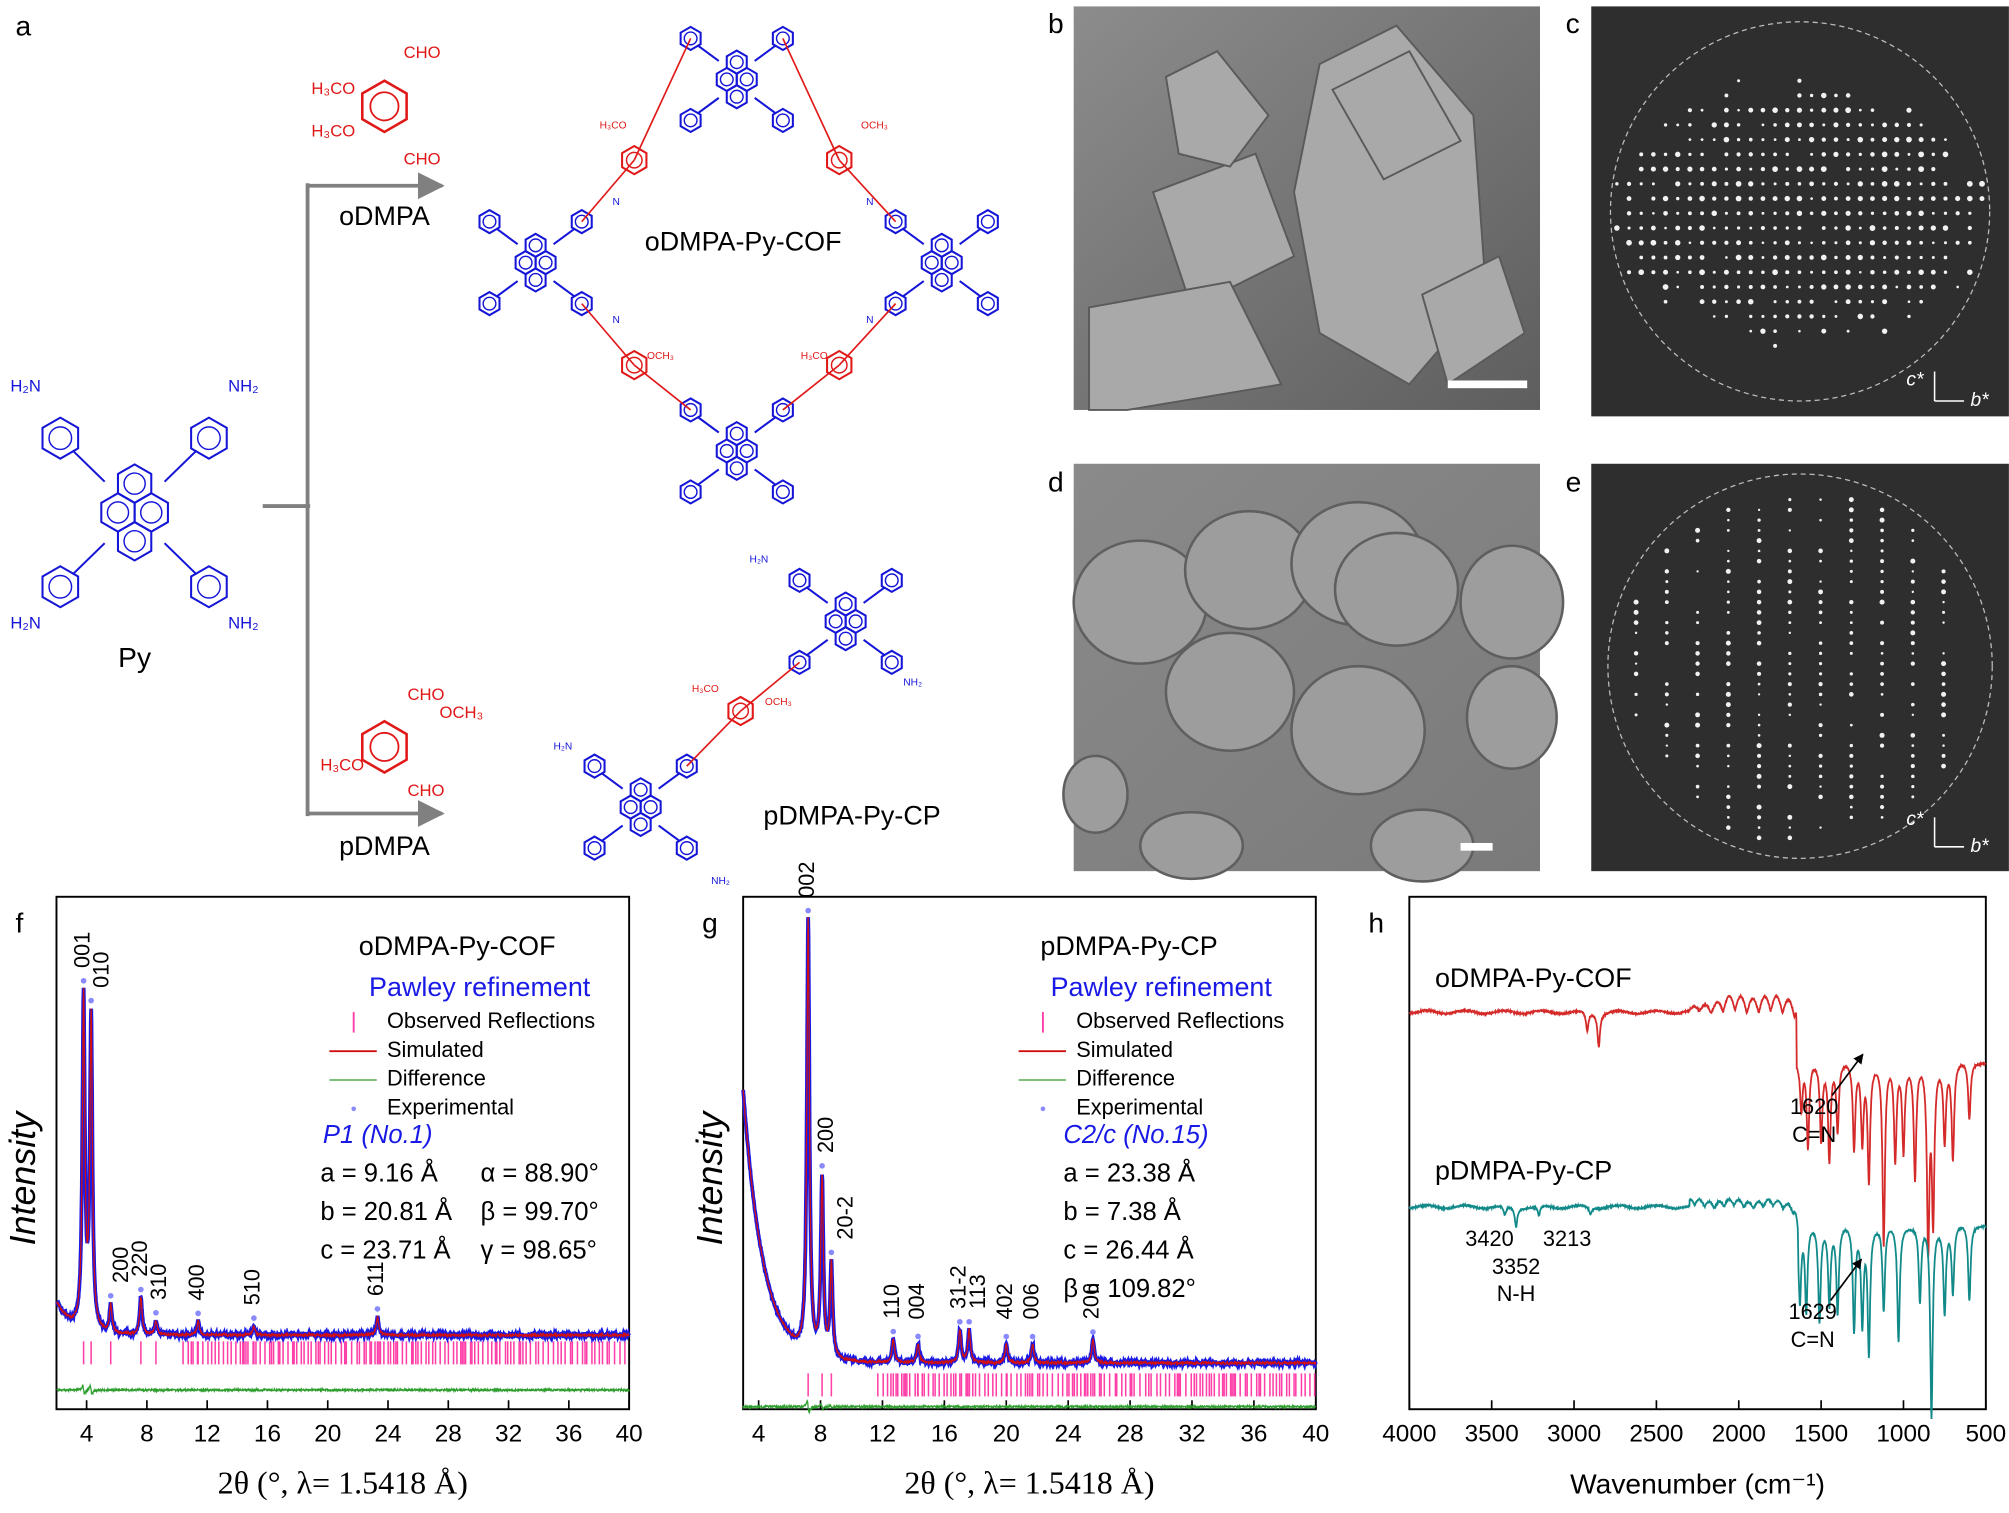  I want to click on peak-label: 400, so click(196, 1282).